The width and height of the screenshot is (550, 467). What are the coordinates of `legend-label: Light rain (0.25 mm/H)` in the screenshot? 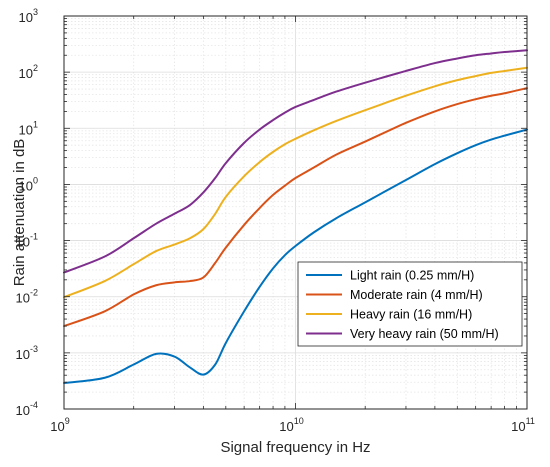 It's located at (412, 276).